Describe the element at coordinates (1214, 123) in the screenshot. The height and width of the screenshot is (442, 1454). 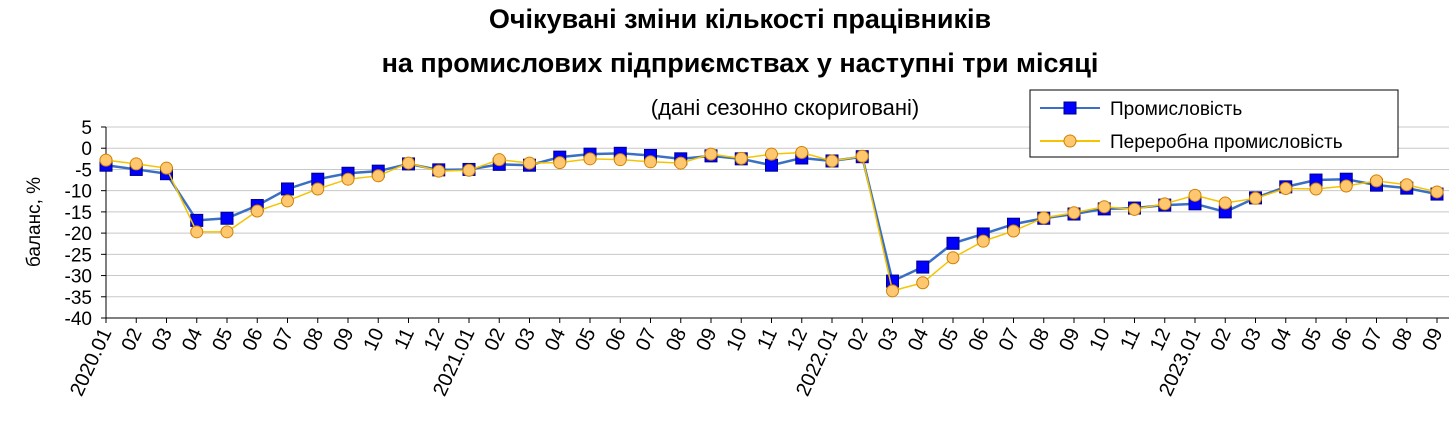
I see `legend-box` at that location.